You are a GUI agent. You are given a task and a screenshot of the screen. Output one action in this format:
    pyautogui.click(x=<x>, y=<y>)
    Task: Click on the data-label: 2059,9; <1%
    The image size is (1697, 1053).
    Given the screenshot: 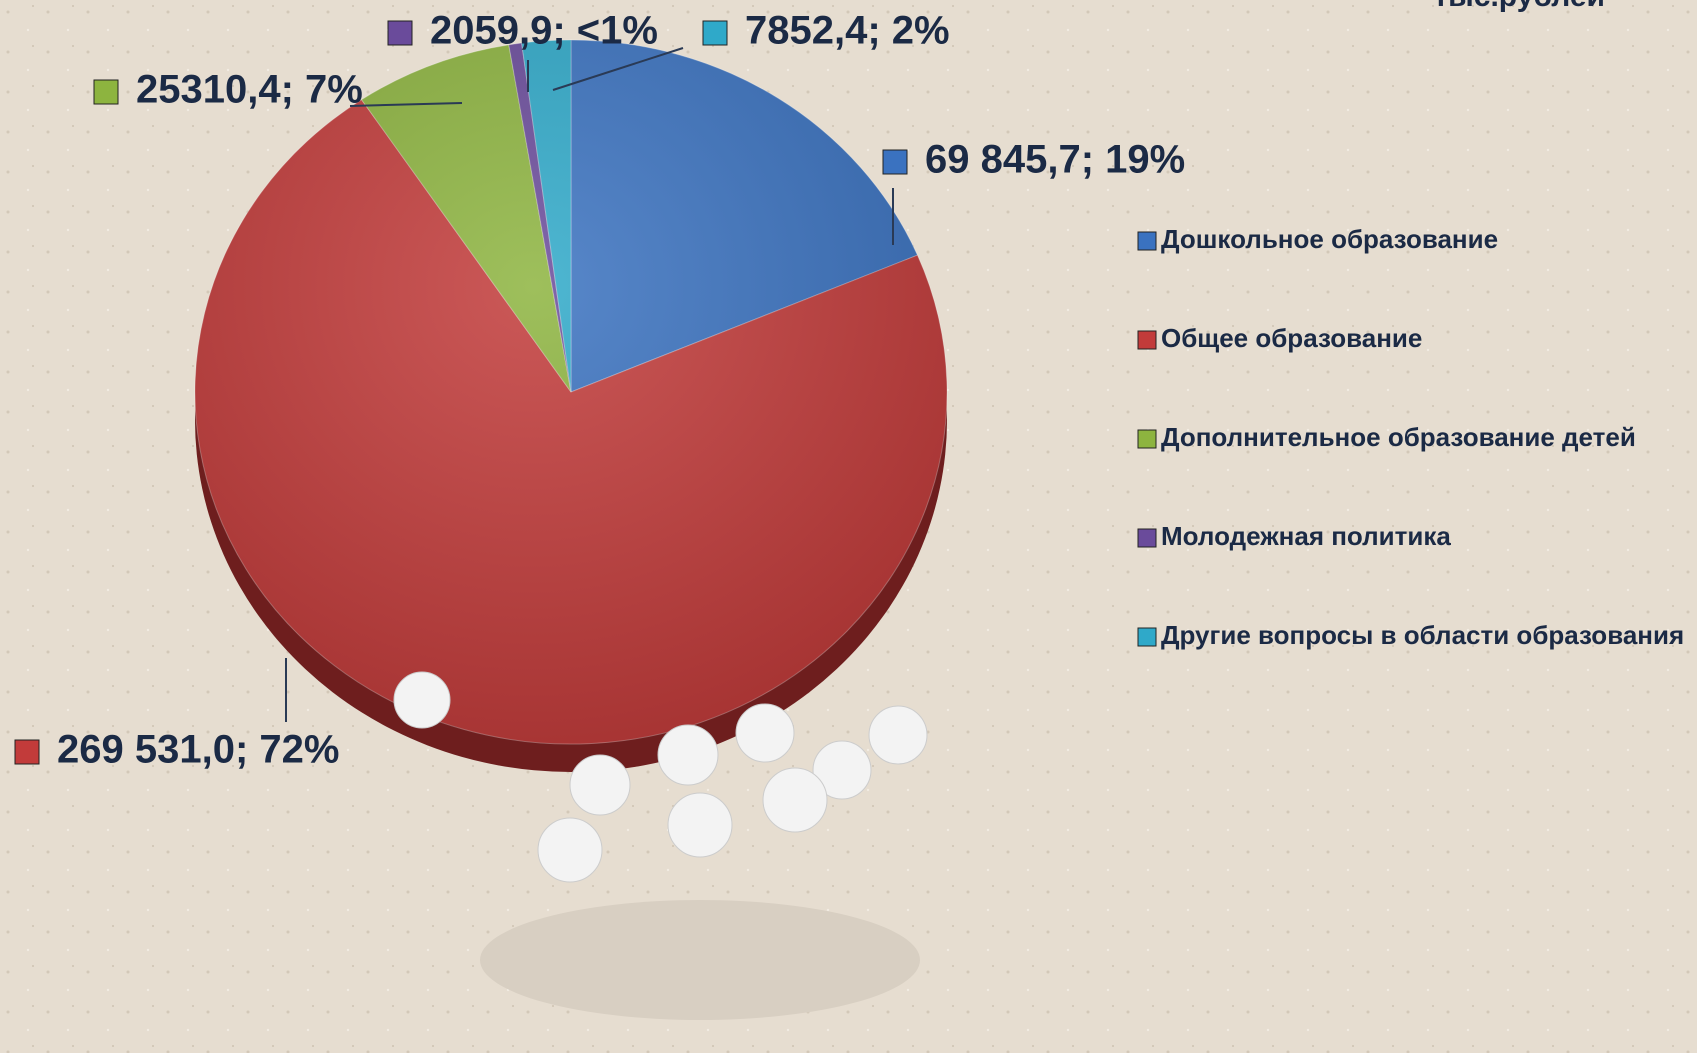 What is the action you would take?
    pyautogui.click(x=544, y=31)
    